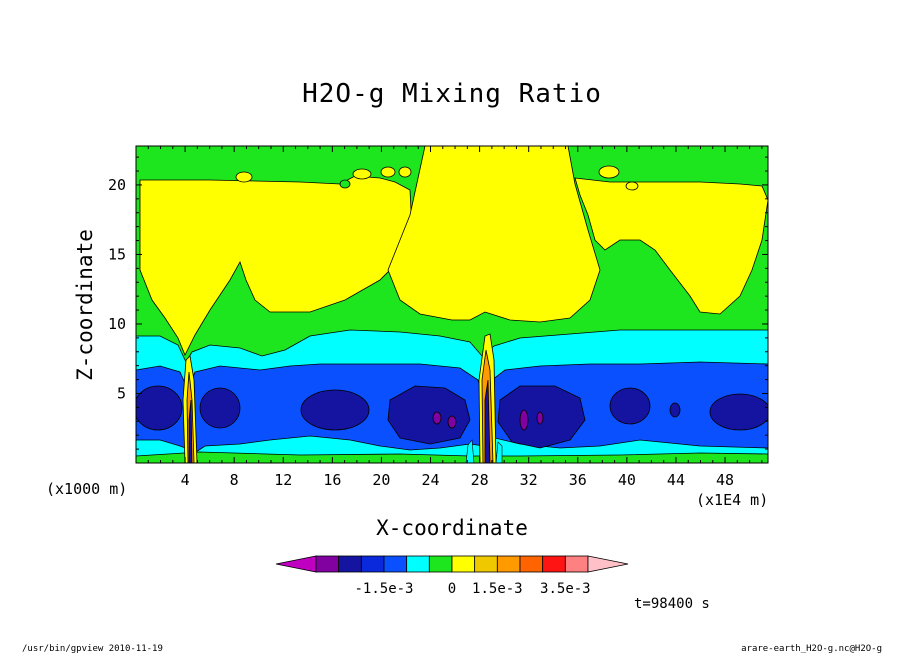  What do you see at coordinates (121, 393) in the screenshot?
I see `y-tick-label: 5` at bounding box center [121, 393].